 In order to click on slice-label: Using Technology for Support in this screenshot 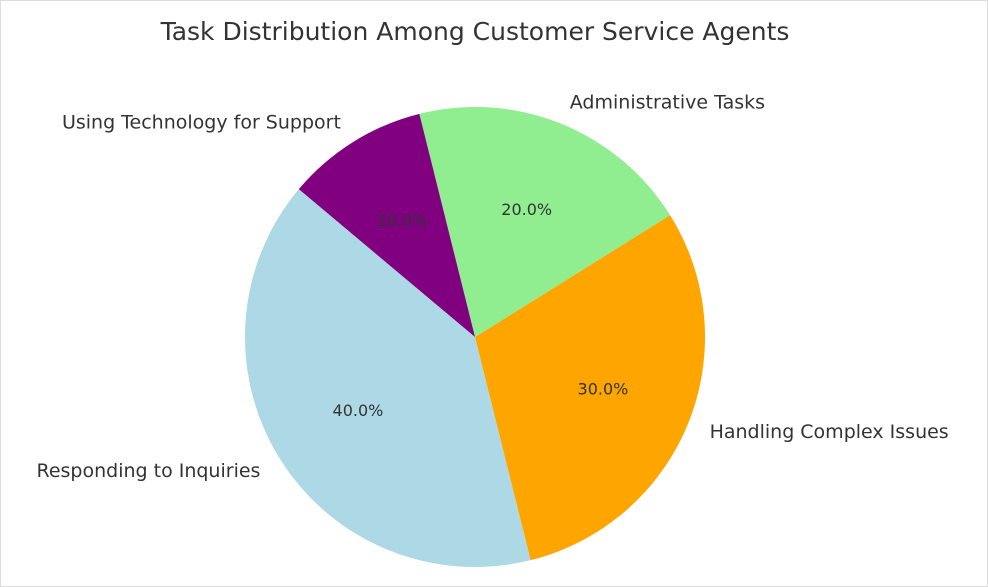, I will do `click(201, 122)`.